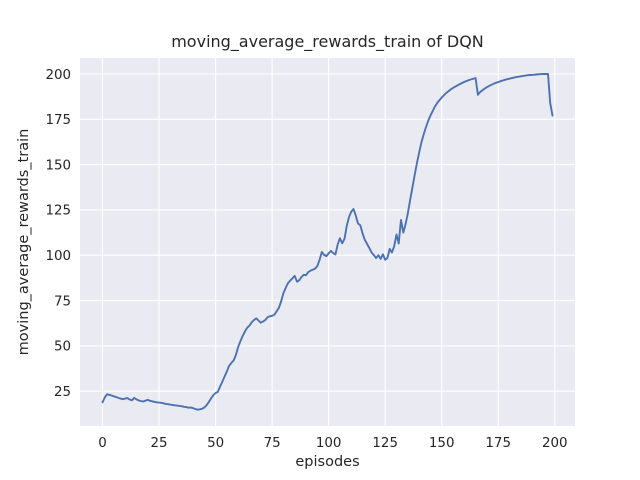 The width and height of the screenshot is (640, 480). Describe the element at coordinates (24, 242) in the screenshot. I see `y-axis-label: moving_average_rewards_train` at that location.